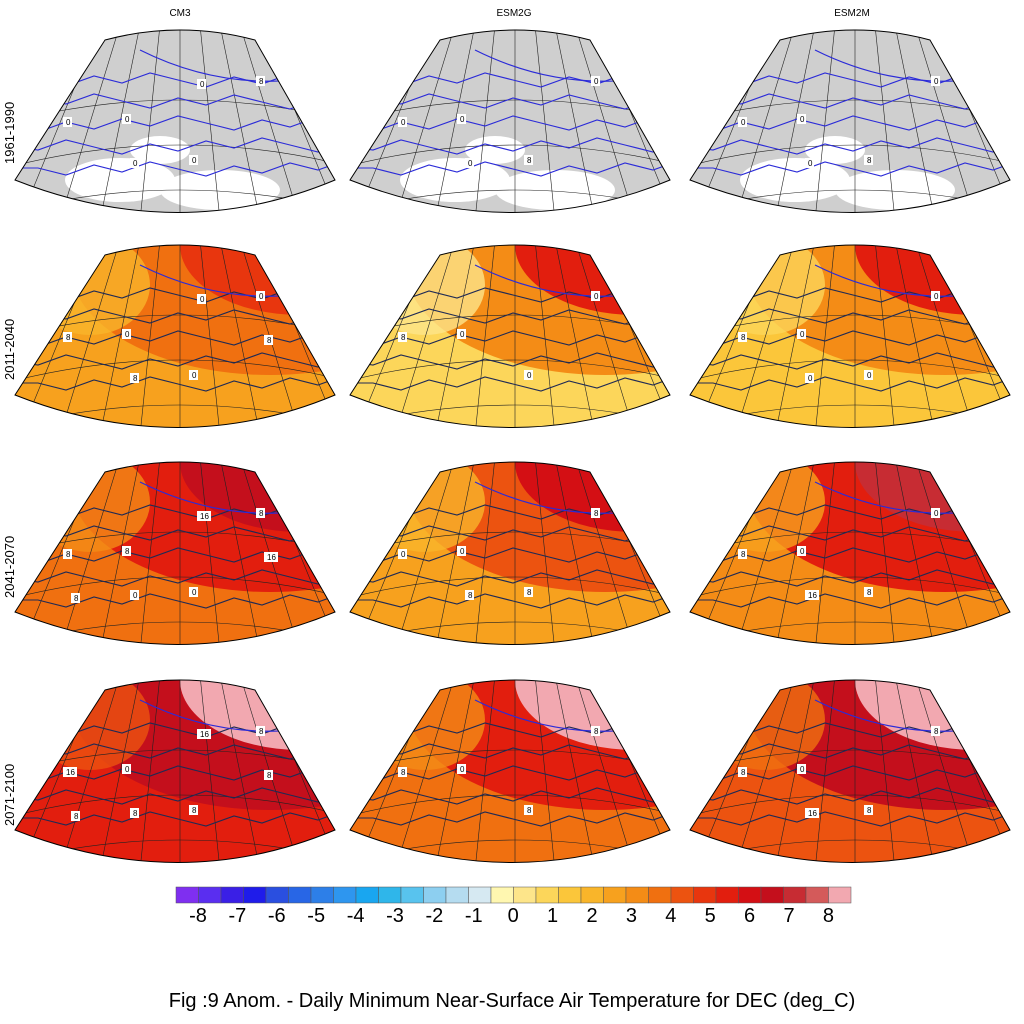 The height and width of the screenshot is (1024, 1024). Describe the element at coordinates (473, 916) in the screenshot. I see `colorbar-tick-label: -1` at that location.